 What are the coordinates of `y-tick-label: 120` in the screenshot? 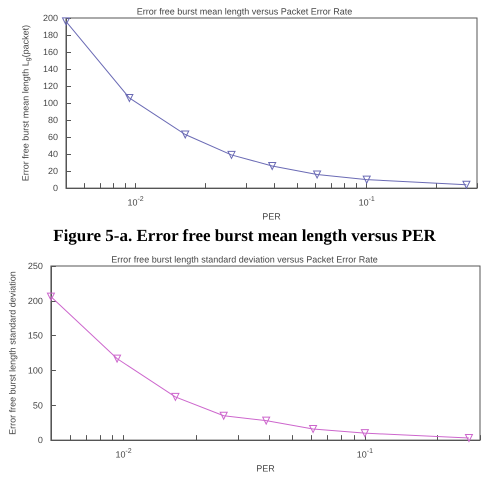 It's located at (50, 86).